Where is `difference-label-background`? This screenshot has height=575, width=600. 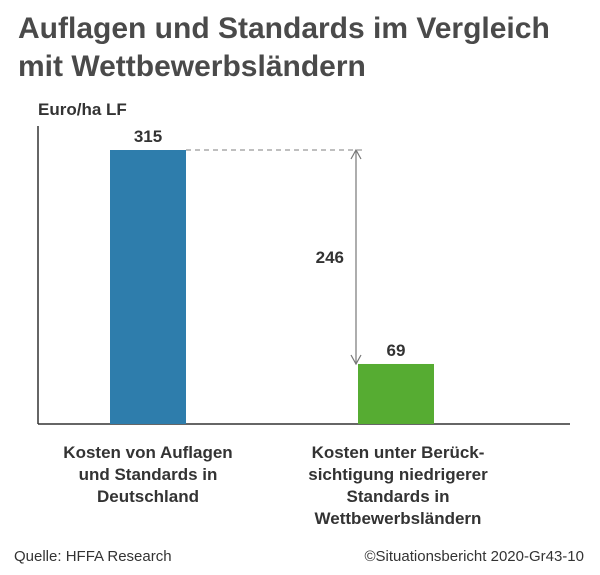 difference-label-background is located at coordinates (326, 256).